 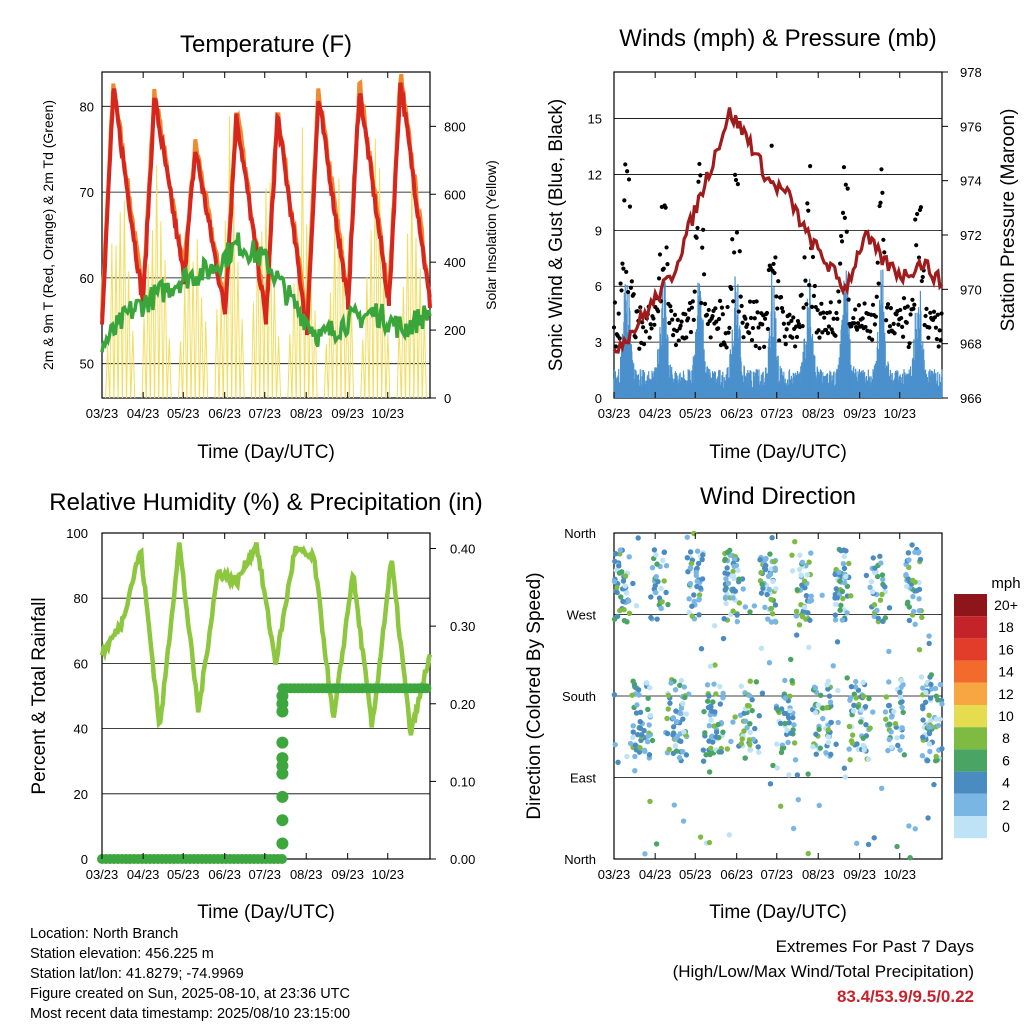 What do you see at coordinates (595, 119) in the screenshot?
I see `y-tick-label: 15` at bounding box center [595, 119].